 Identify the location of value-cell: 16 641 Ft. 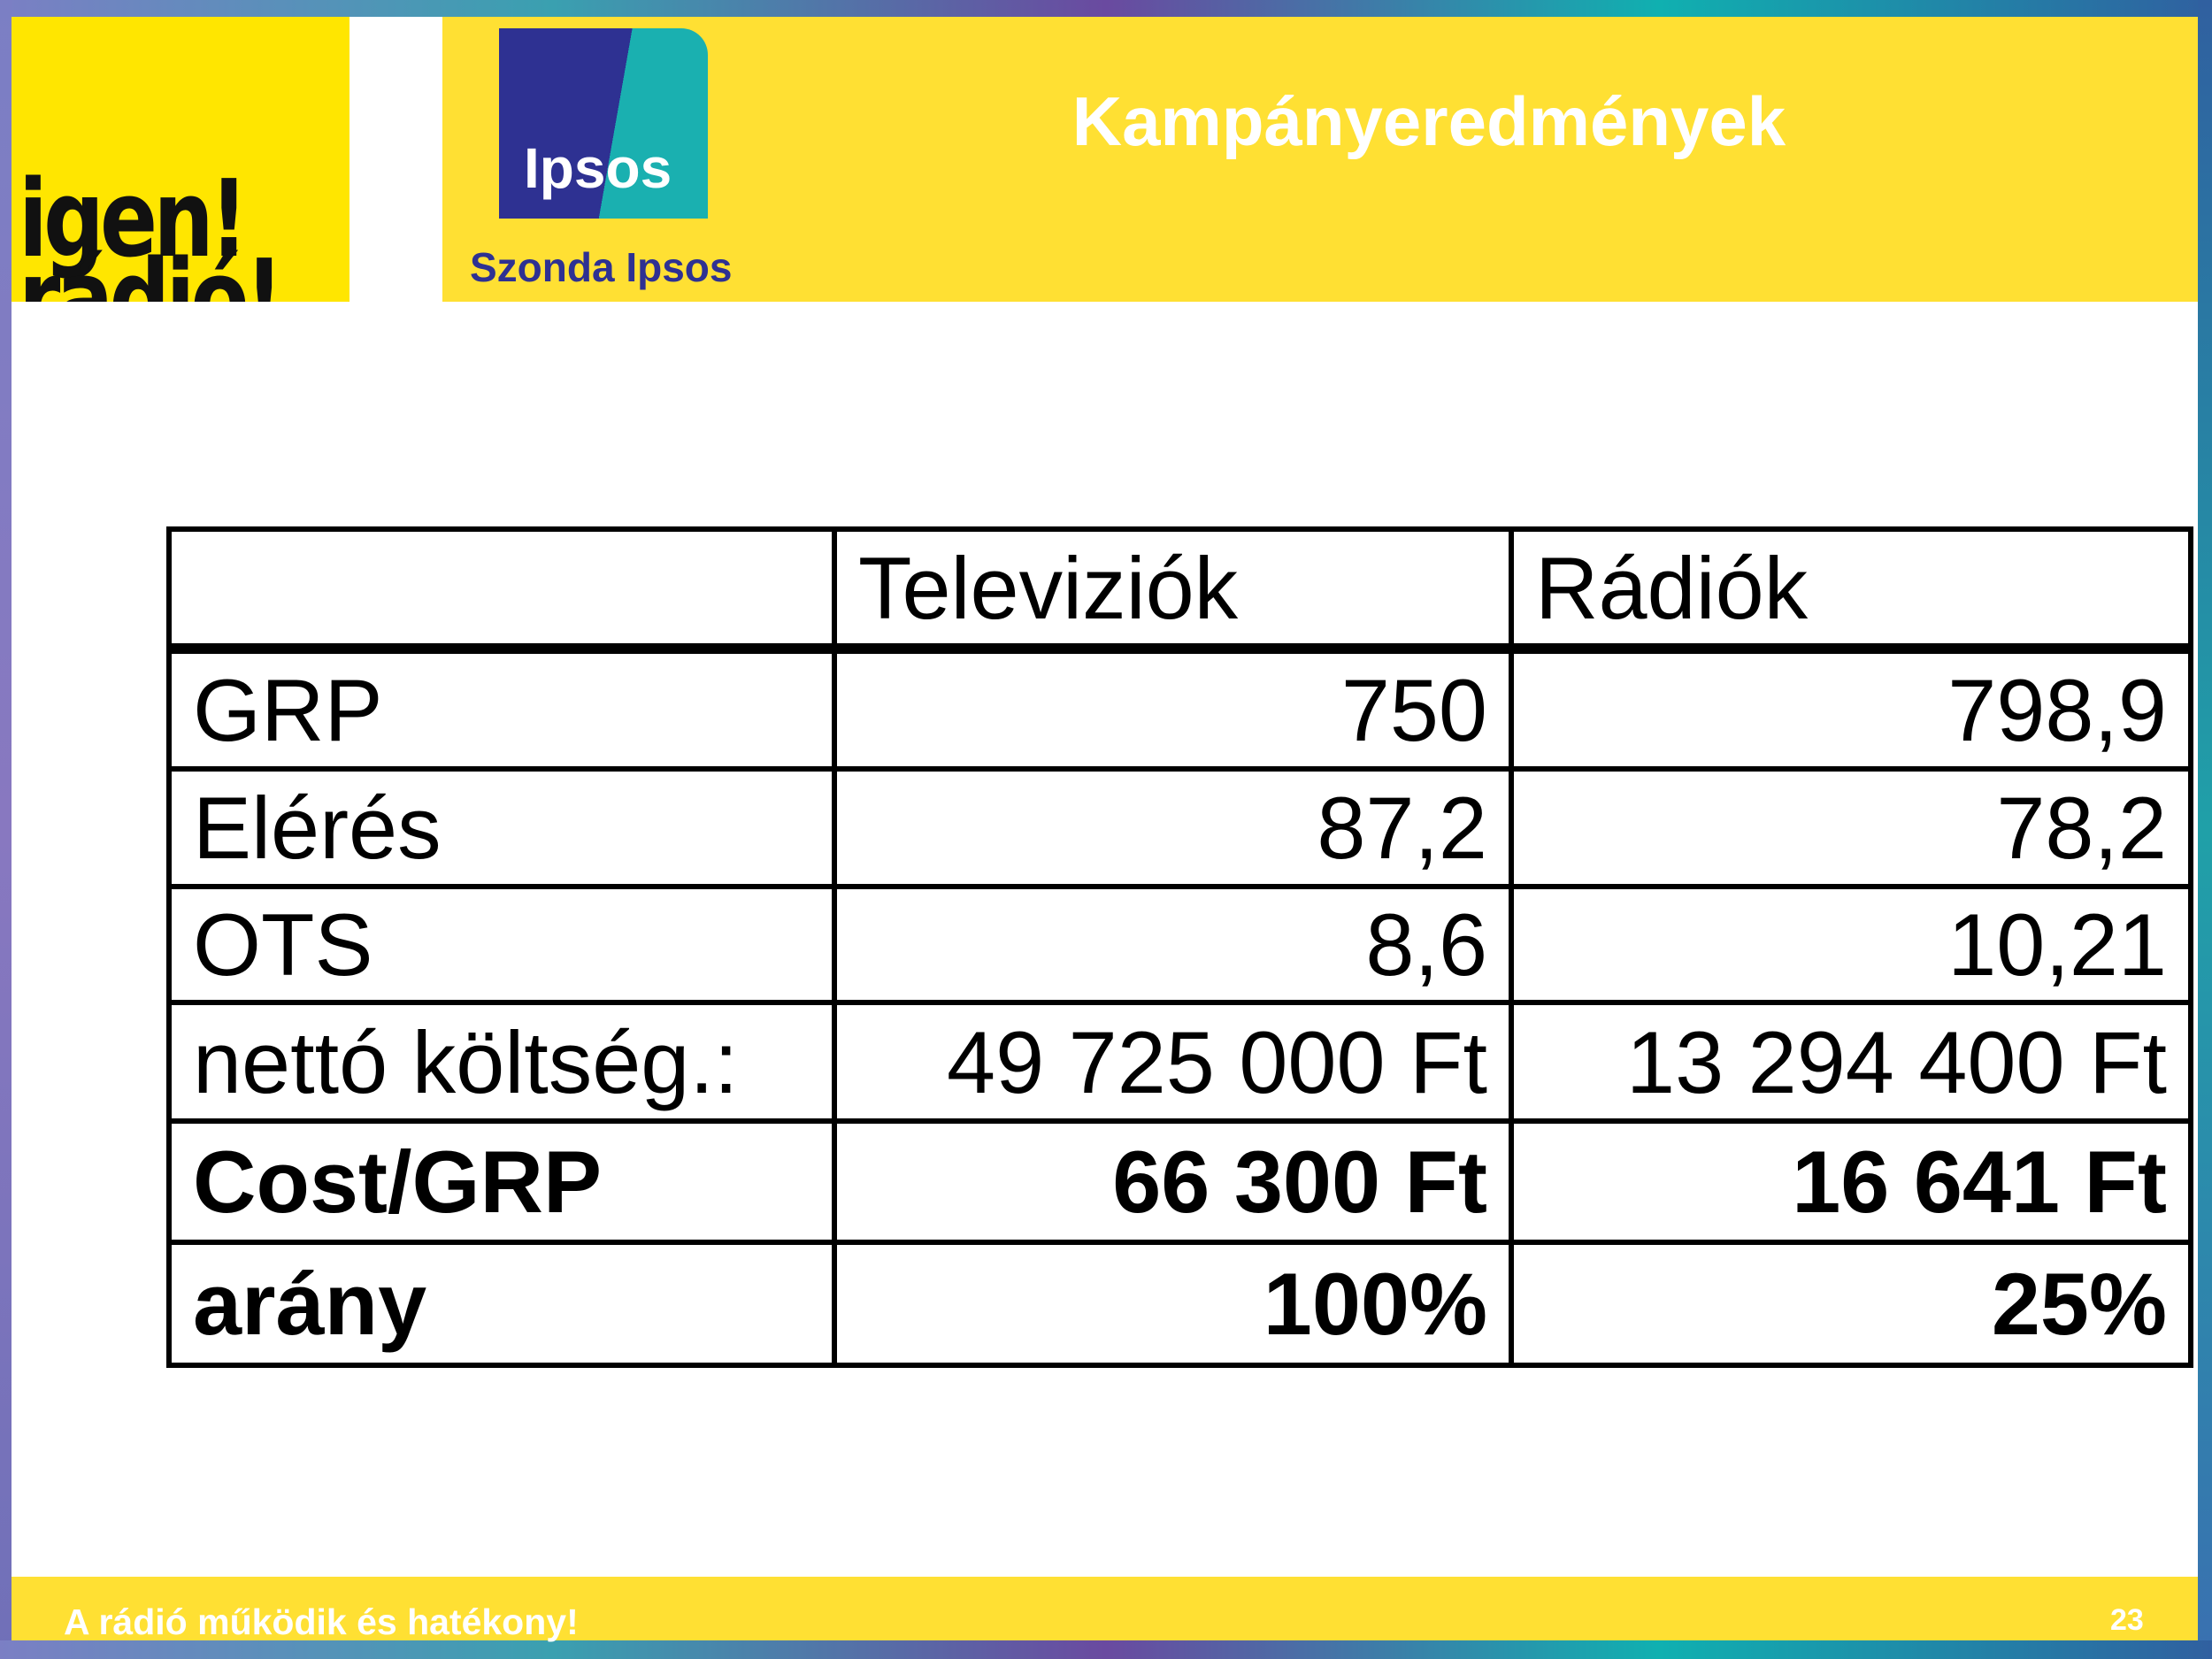
(1851, 1181).